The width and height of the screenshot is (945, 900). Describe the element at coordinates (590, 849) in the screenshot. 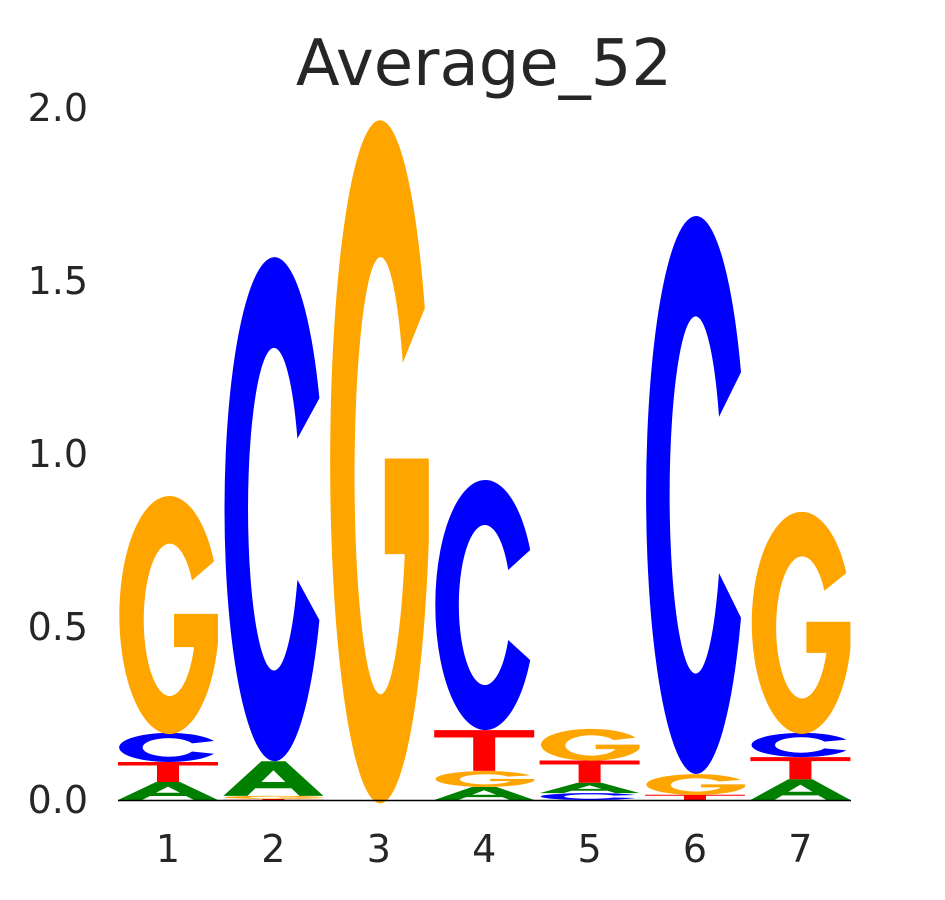

I see `x-tick-label: 5` at that location.